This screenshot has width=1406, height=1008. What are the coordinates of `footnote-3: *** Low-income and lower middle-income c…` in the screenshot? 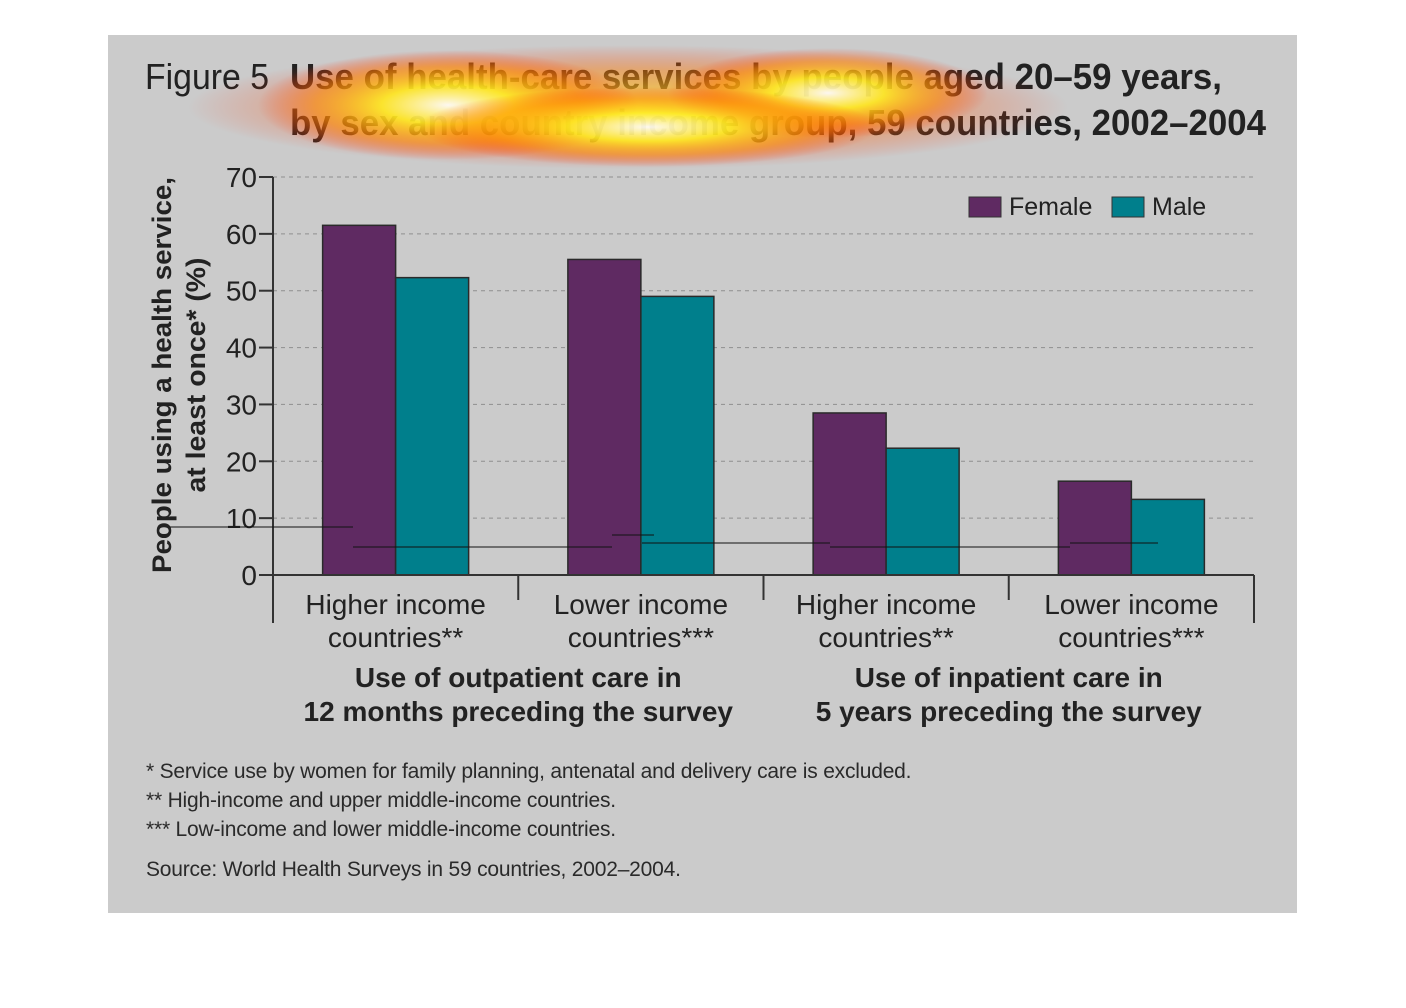 It's located at (381, 829).